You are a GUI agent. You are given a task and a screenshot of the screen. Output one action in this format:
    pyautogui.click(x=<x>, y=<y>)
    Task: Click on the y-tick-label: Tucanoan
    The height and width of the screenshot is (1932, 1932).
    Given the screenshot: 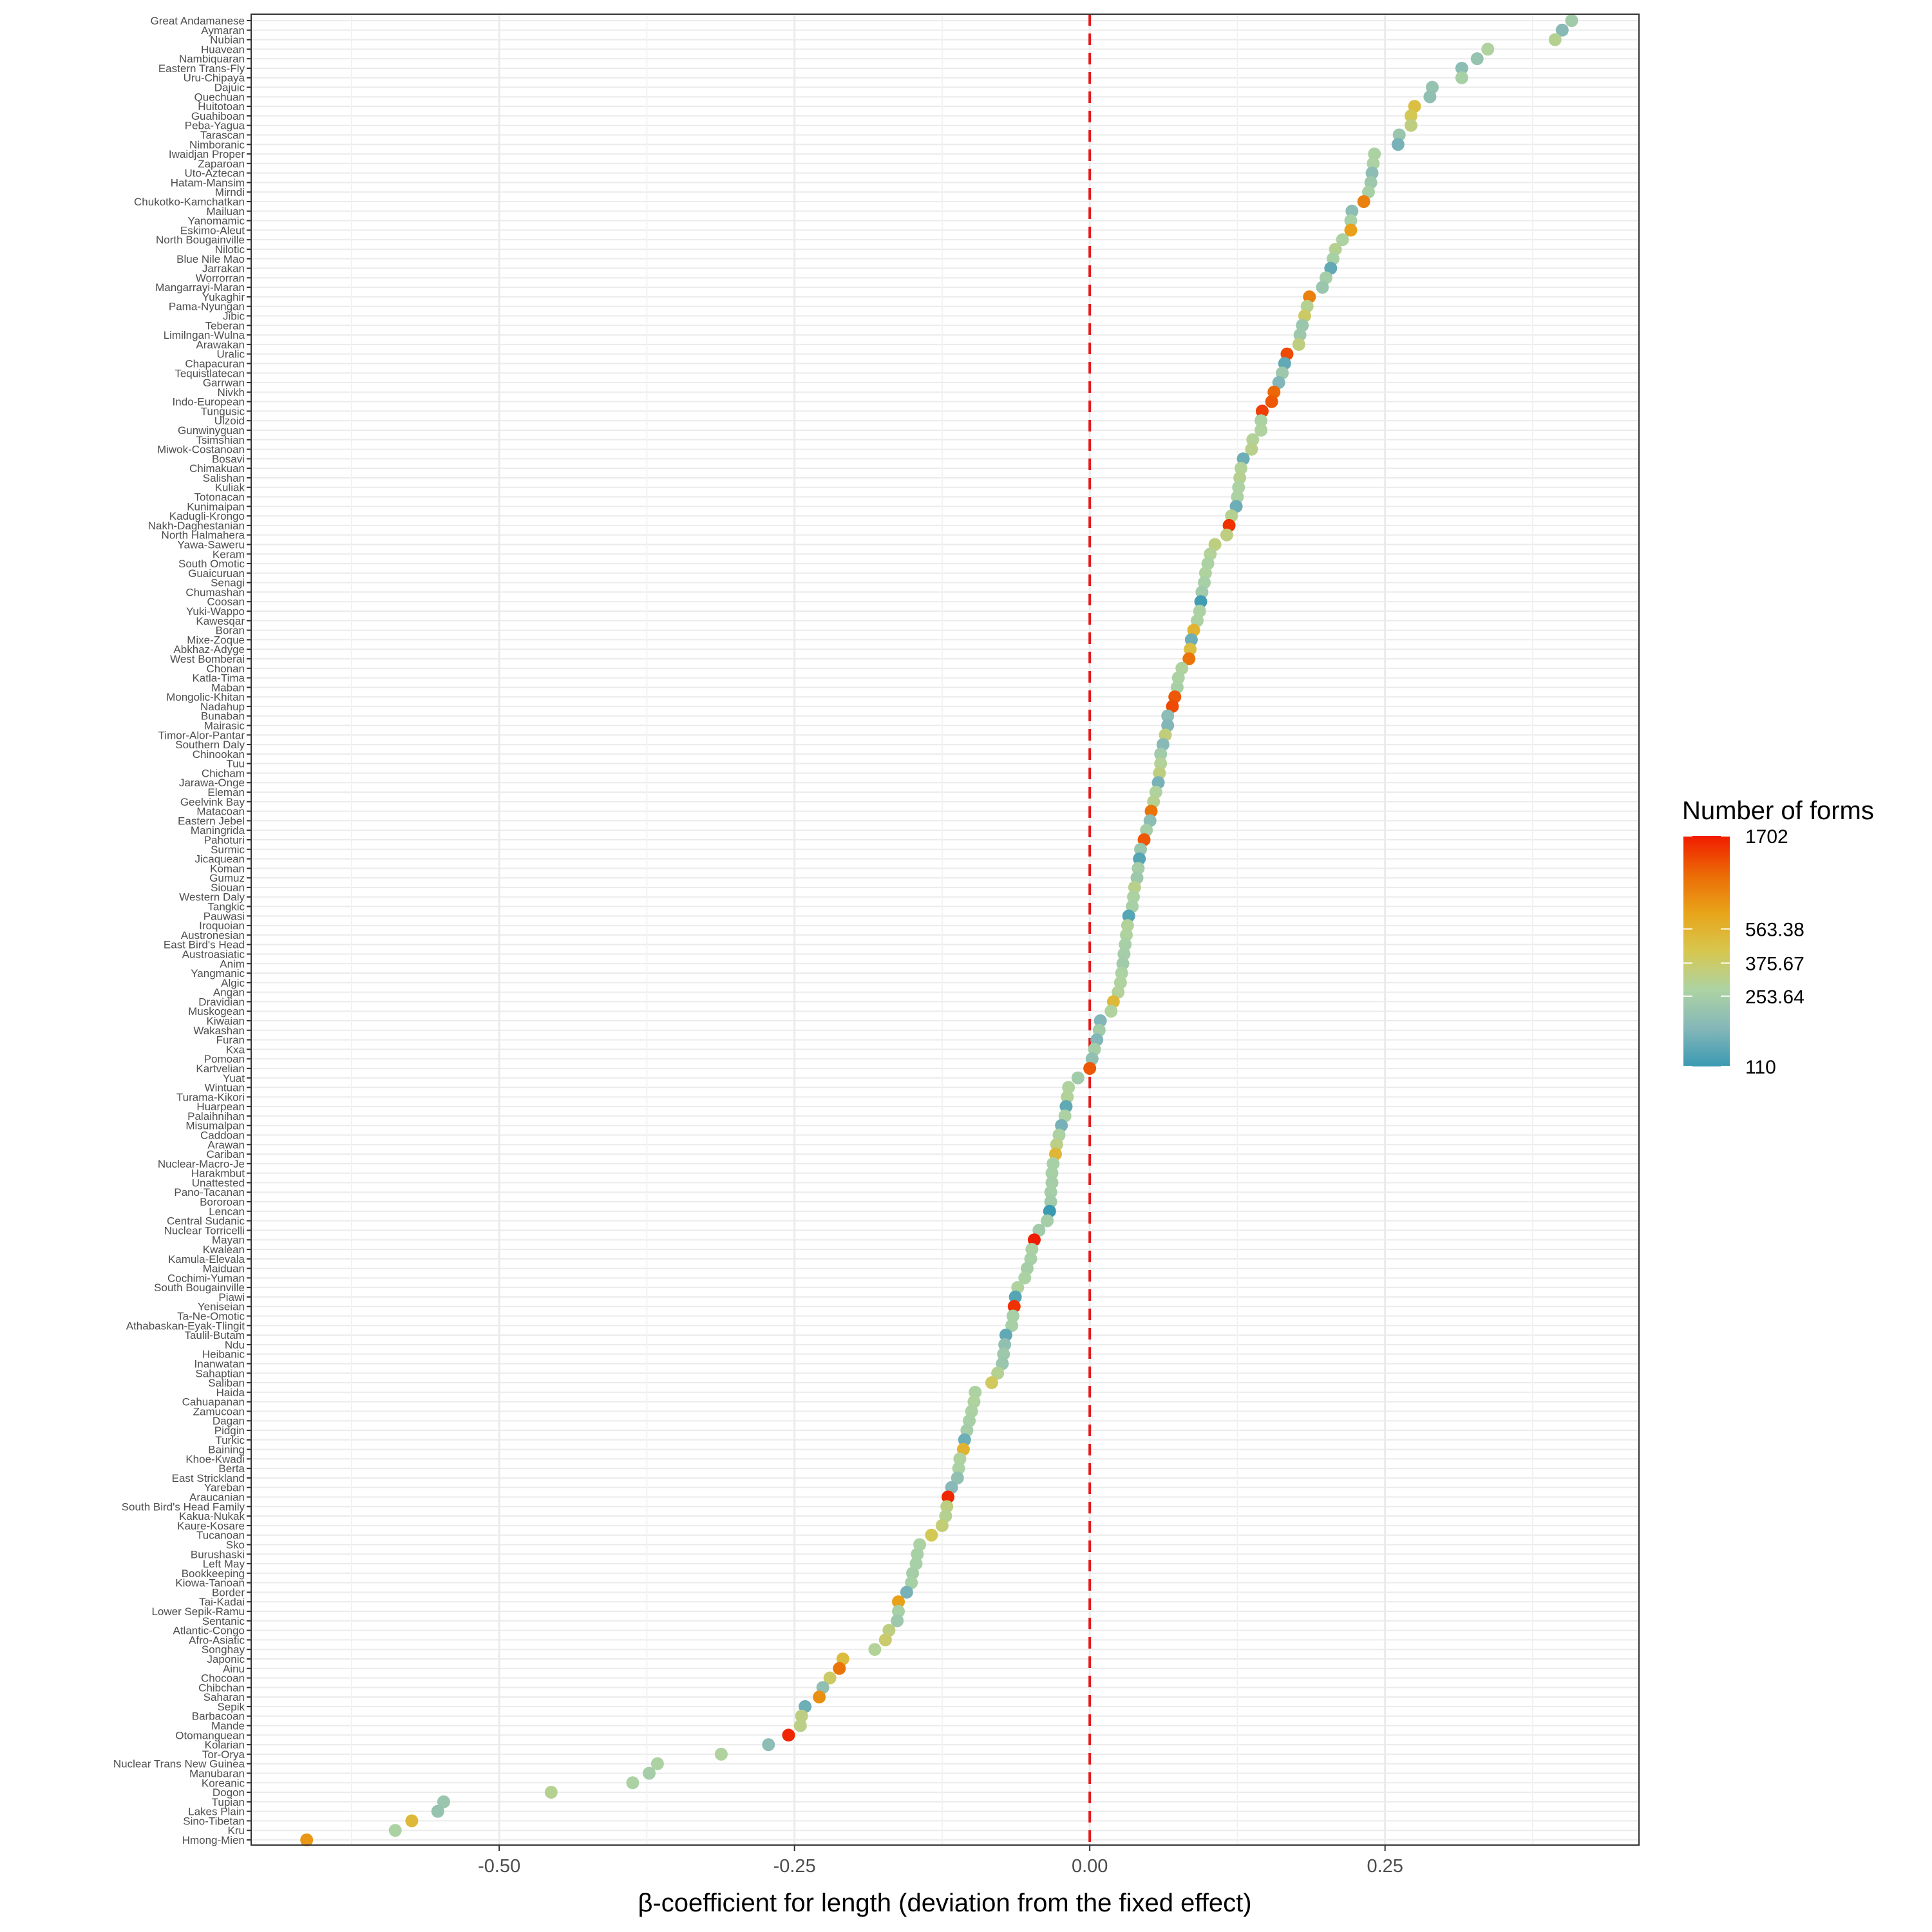 What is the action you would take?
    pyautogui.click(x=221, y=1536)
    